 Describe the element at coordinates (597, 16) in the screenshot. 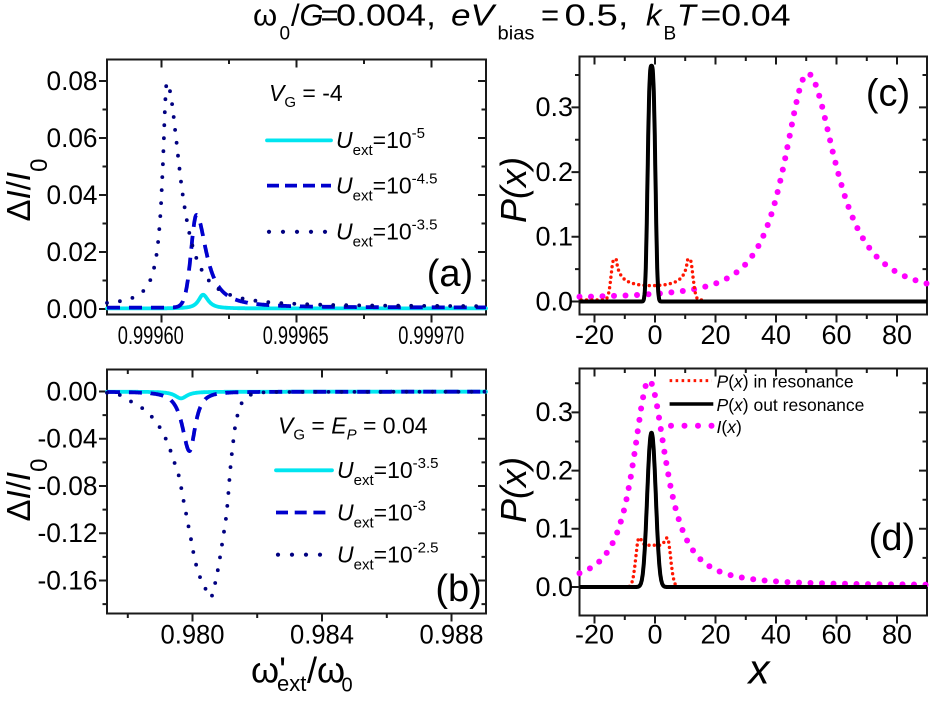

I see `svg-text: 0.5,` at that location.